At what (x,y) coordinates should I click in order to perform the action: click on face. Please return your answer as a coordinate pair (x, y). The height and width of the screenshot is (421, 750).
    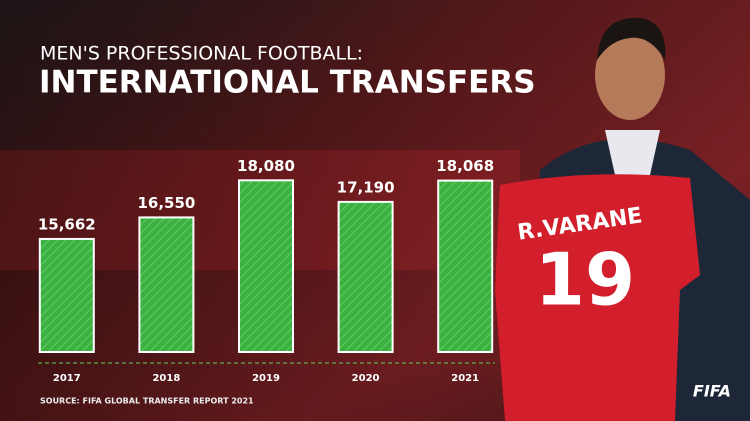
    Looking at the image, I should click on (630, 75).